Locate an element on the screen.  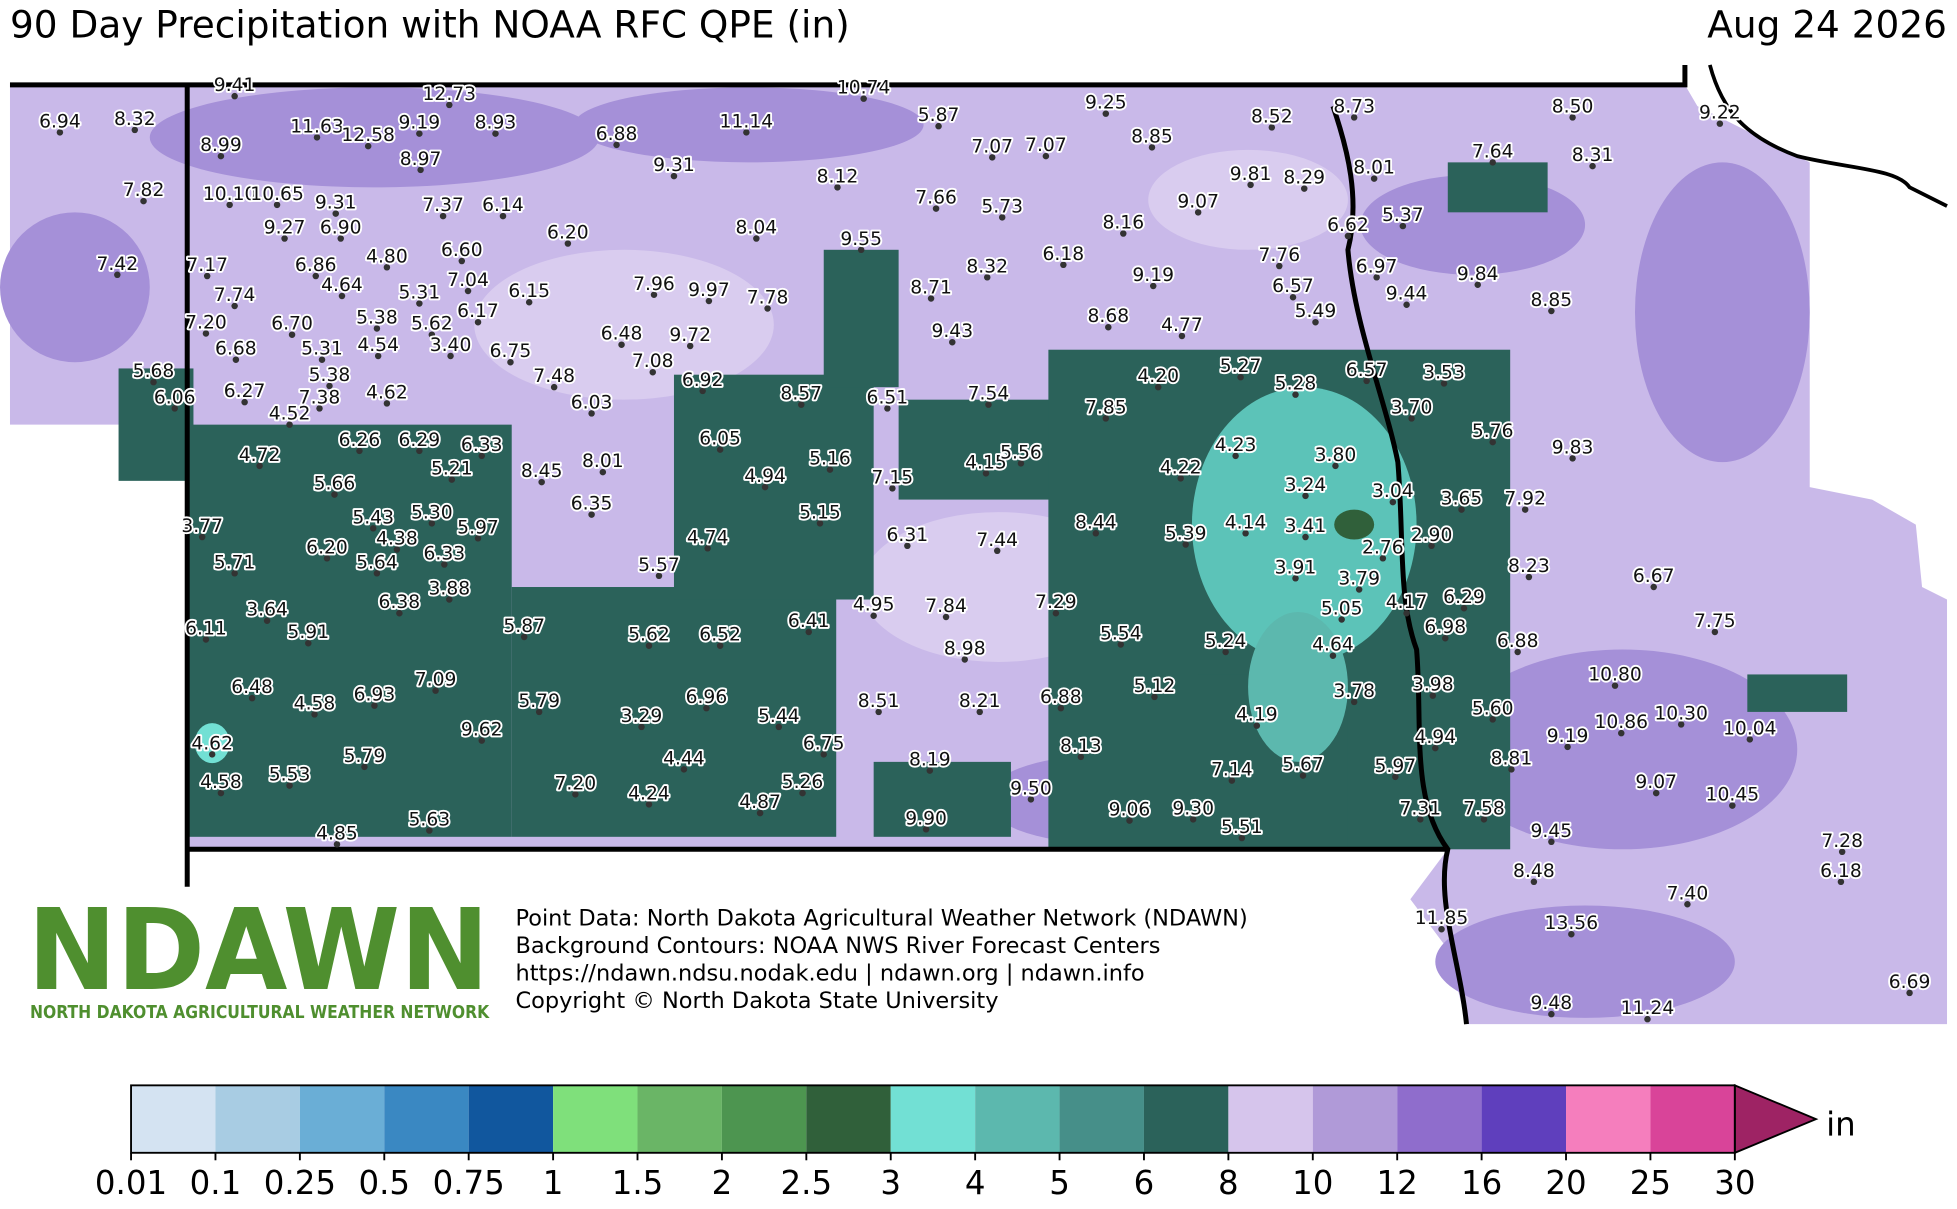
station-value: 6.31 is located at coordinates (908, 535).